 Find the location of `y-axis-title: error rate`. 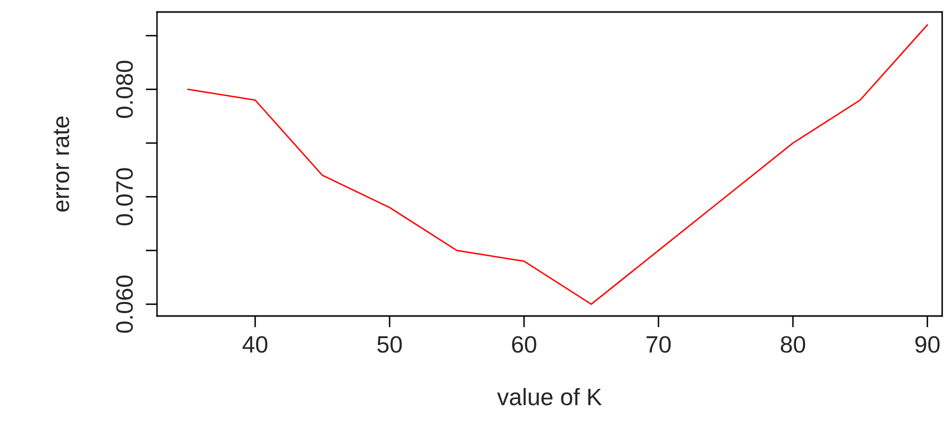

y-axis-title: error rate is located at coordinates (62, 164).